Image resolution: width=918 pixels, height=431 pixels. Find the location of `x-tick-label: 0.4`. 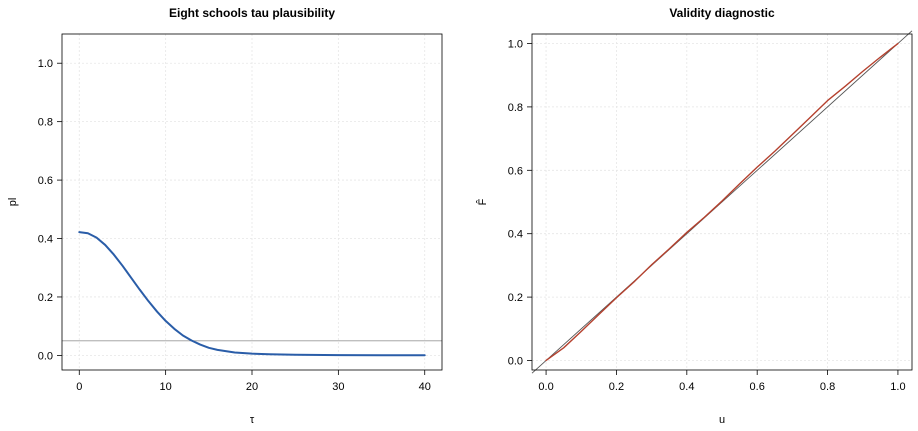

x-tick-label: 0.4 is located at coordinates (686, 387).